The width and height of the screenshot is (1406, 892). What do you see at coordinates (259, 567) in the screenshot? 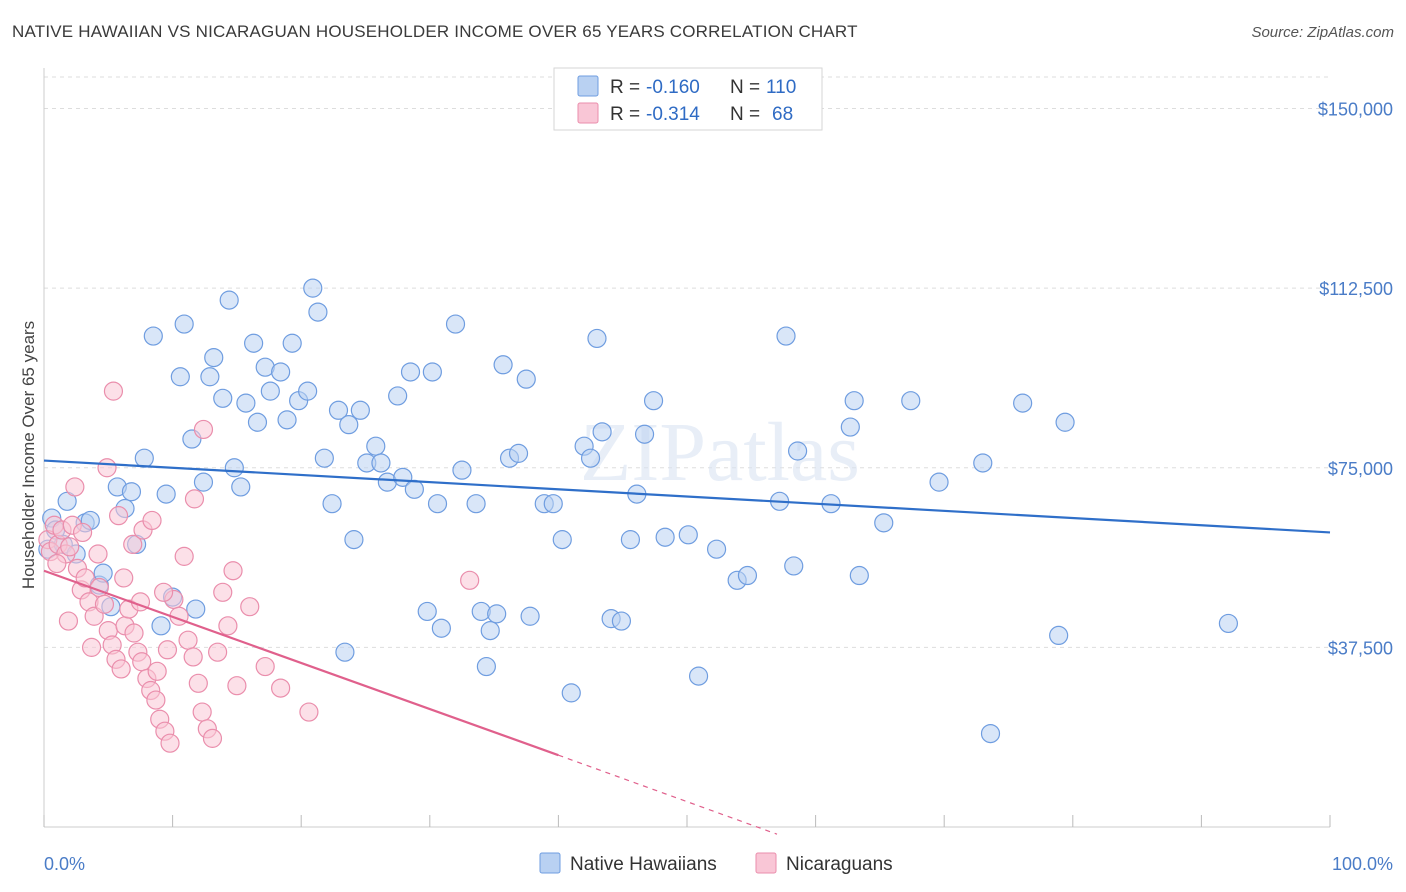
I see `series-nicaraguans` at bounding box center [259, 567].